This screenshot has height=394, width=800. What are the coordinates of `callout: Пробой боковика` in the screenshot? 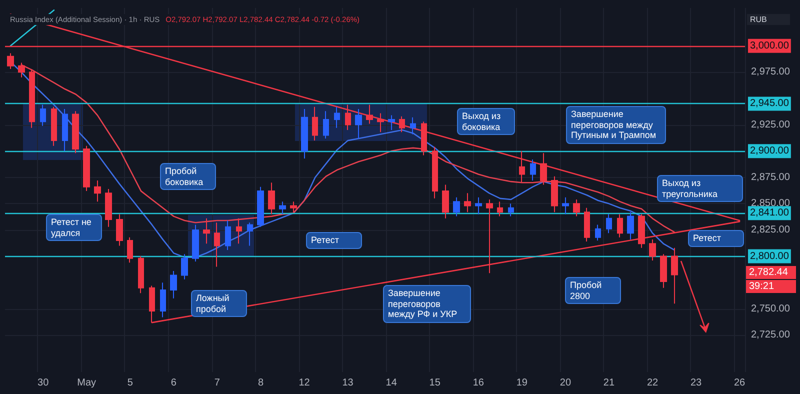 It's located at (188, 176).